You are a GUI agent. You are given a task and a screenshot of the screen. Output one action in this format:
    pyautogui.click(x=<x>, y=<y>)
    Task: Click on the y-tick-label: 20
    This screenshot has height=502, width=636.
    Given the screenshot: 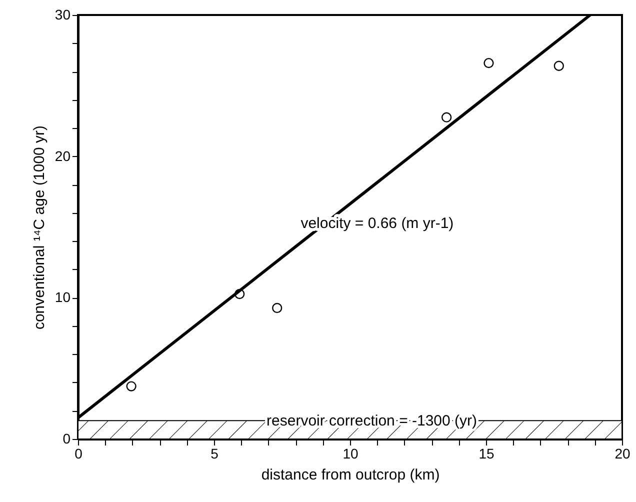 What is the action you would take?
    pyautogui.click(x=62, y=156)
    